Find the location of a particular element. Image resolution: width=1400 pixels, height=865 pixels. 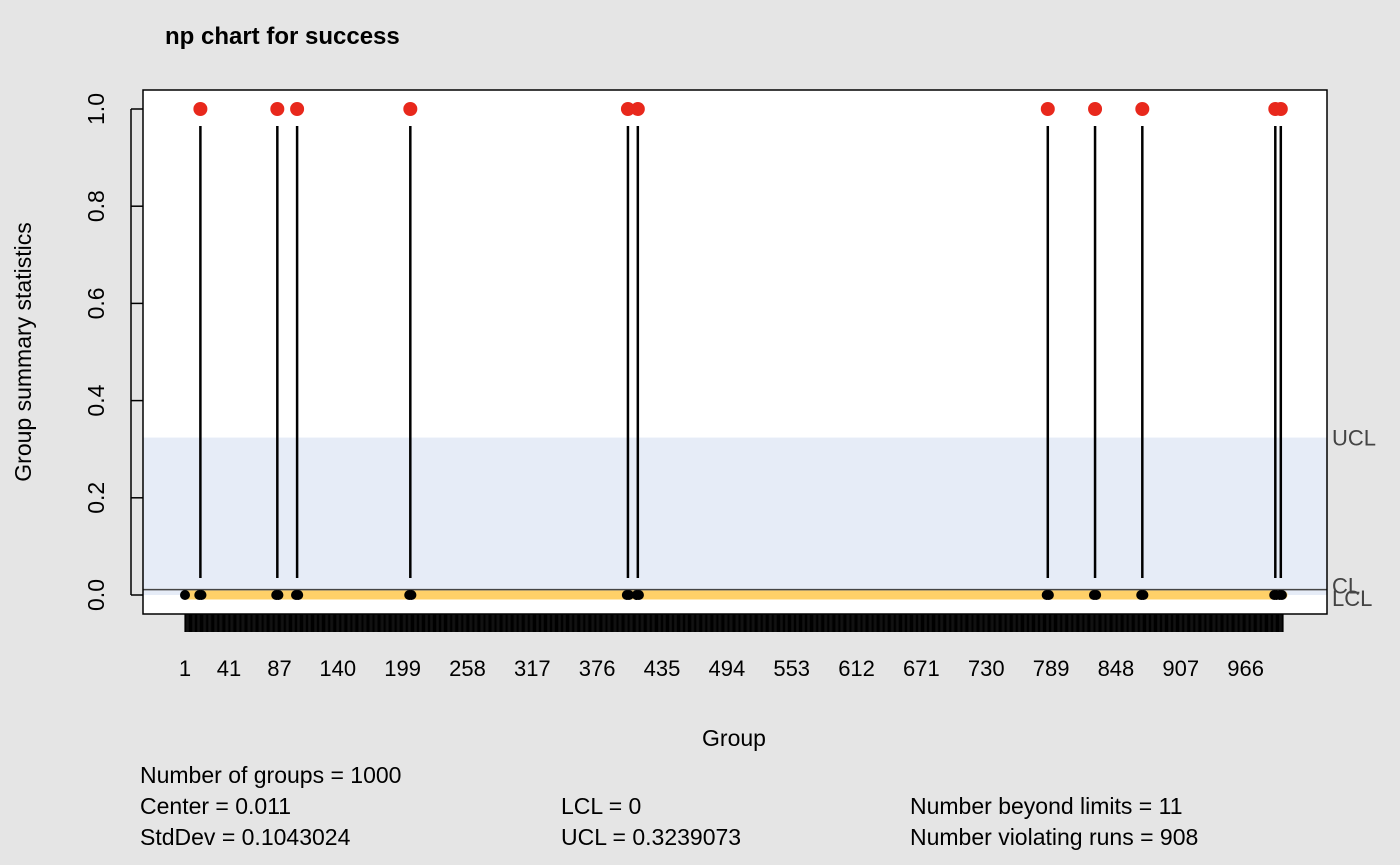

stat-lcl: LCL = 0 is located at coordinates (601, 806).